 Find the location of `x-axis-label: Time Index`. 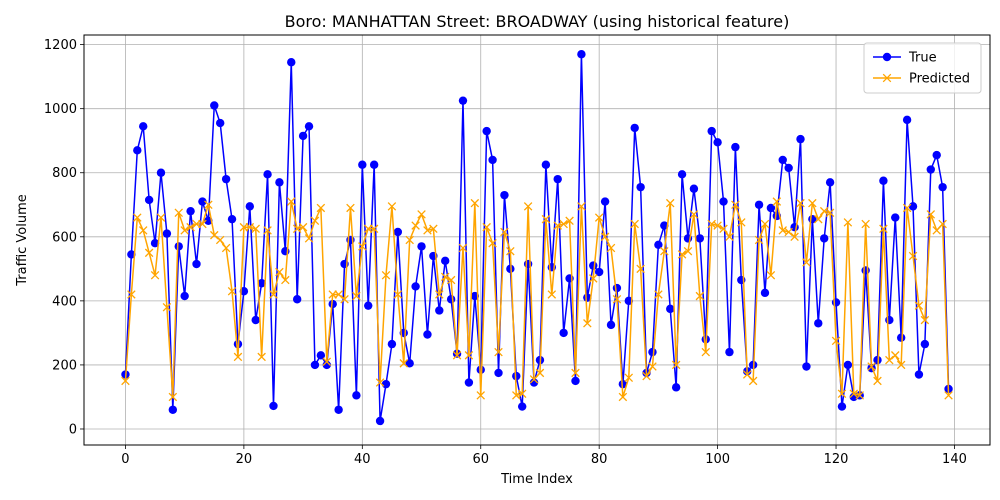

x-axis-label: Time Index is located at coordinates (536, 479).